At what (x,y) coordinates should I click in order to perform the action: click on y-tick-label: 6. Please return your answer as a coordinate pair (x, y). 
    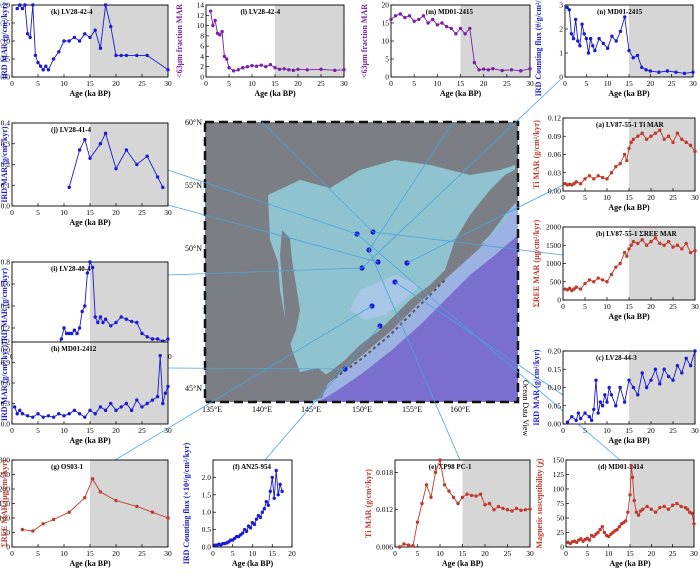
    Looking at the image, I should click on (202, 46).